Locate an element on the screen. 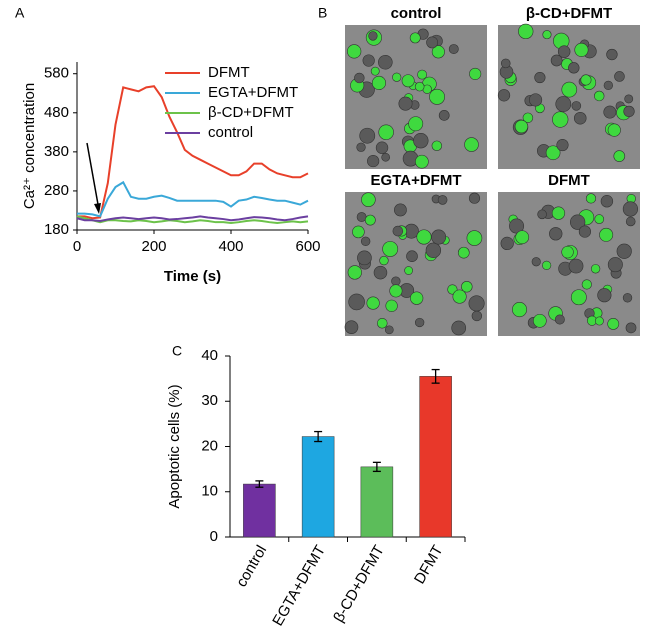 This screenshot has width=648, height=633. image-title: β-CD+DFMT is located at coordinates (569, 13).